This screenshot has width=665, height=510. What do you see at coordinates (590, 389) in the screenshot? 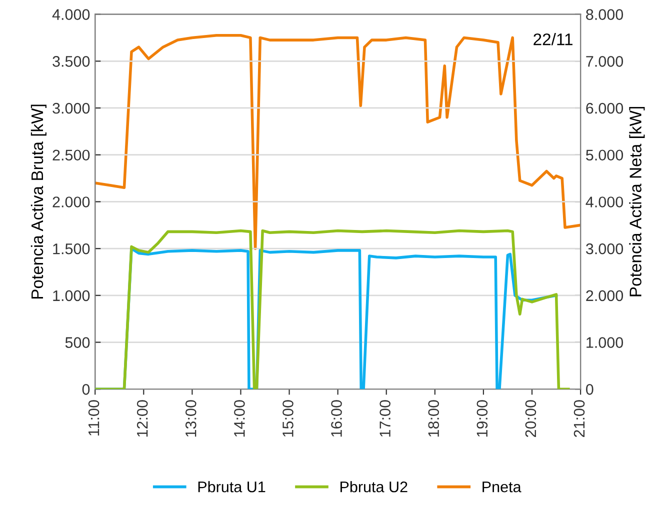
I see `y2-tick-label: 0` at bounding box center [590, 389].